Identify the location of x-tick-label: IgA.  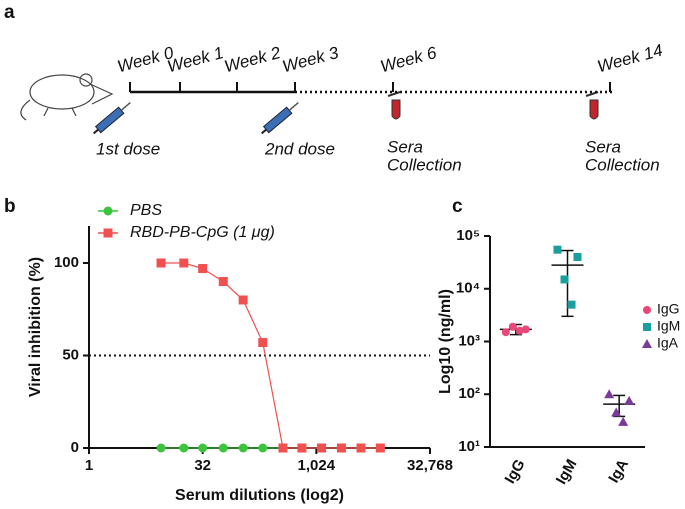
(618, 471).